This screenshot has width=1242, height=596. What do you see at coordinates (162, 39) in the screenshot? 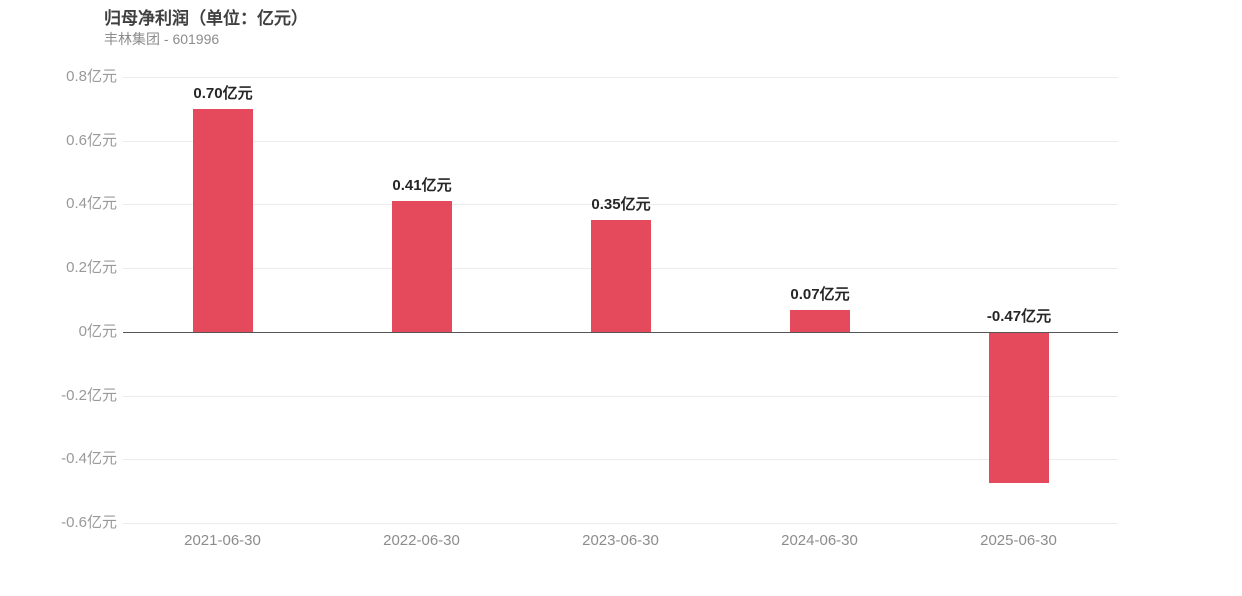
I see `chart-subtitle: 丰林集团 - 601996` at bounding box center [162, 39].